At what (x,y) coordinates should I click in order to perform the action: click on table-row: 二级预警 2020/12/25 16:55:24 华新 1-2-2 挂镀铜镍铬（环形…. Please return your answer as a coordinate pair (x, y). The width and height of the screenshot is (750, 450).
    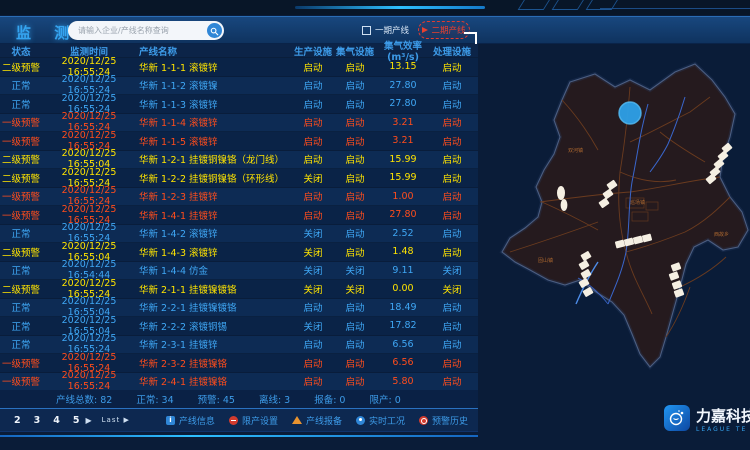
    Looking at the image, I should click on (239, 178).